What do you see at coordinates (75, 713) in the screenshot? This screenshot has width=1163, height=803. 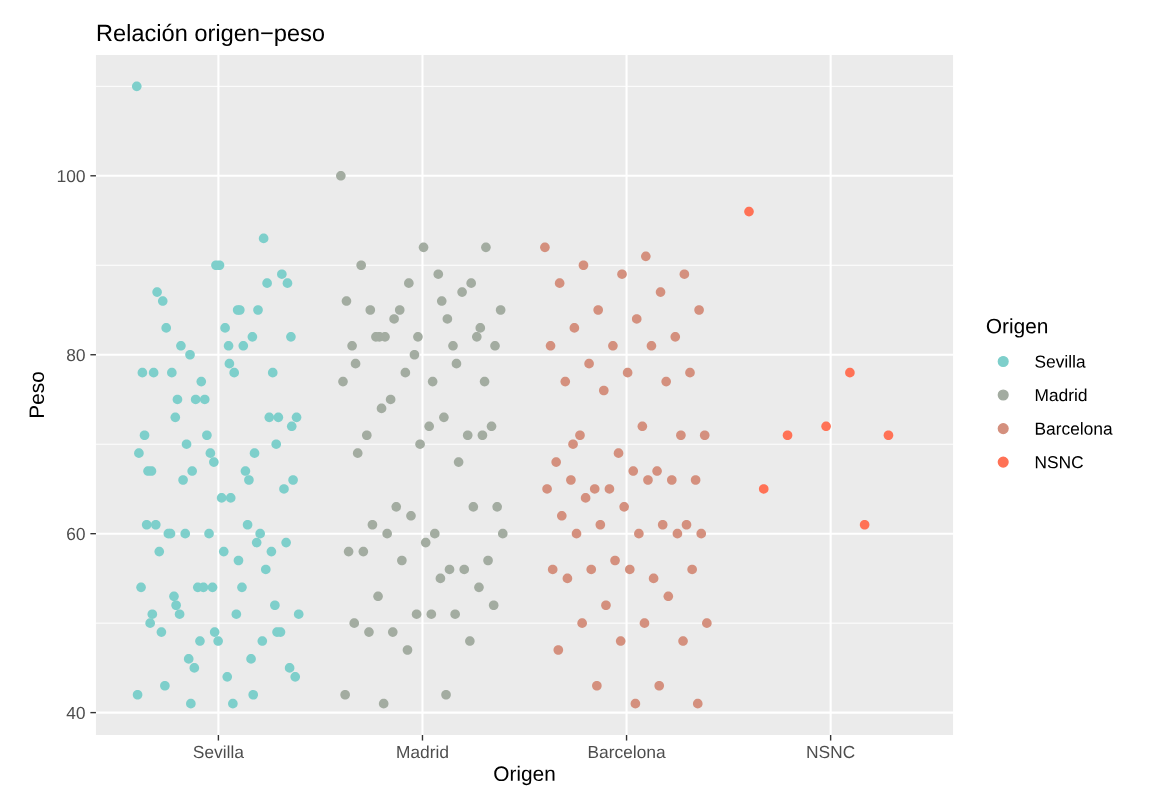 I see `y-tick-label: 40` at bounding box center [75, 713].